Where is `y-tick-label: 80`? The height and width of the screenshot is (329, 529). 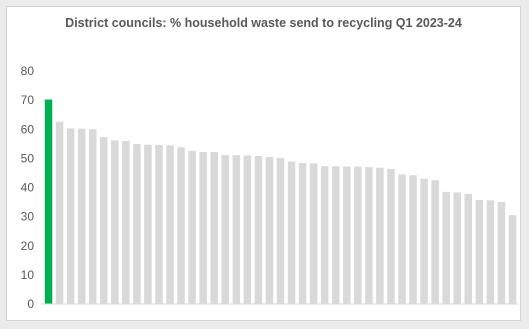
y-tick-label: 80 is located at coordinates (28, 71).